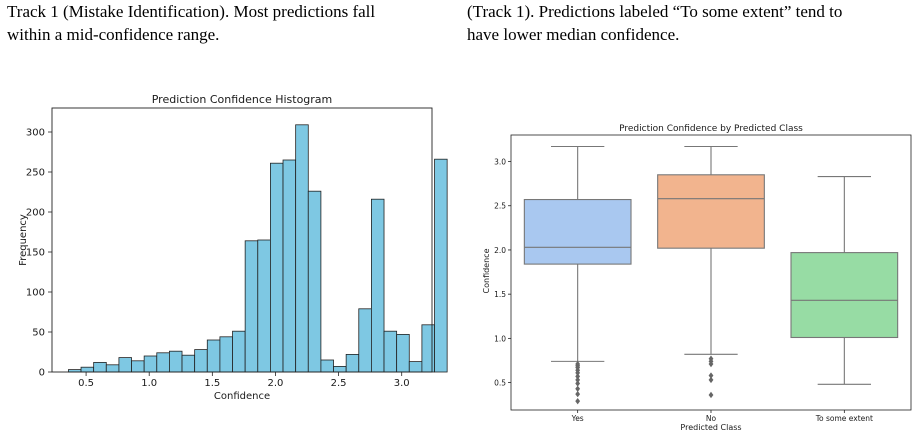  What do you see at coordinates (113, 34) in the screenshot?
I see `caption-line: within a mid-confidence range.` at bounding box center [113, 34].